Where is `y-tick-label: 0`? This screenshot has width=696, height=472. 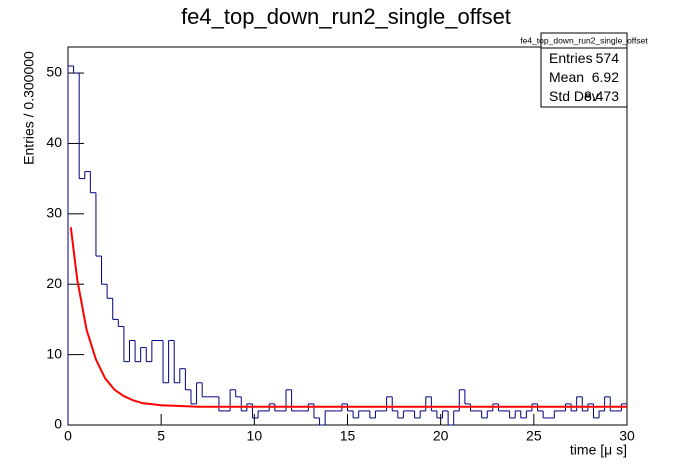
y-tick-label: 0 is located at coordinates (58, 424).